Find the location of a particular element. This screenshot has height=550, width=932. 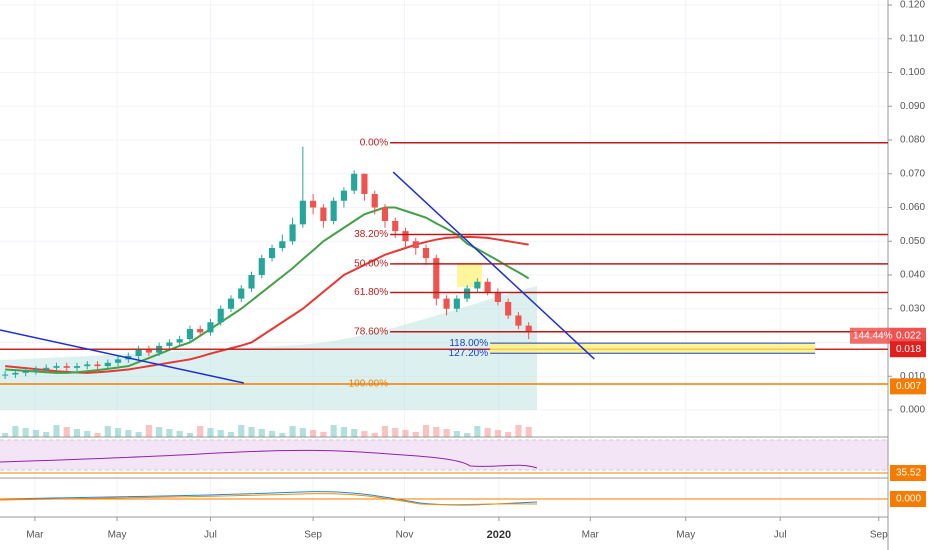

y-tick-label: 0.000 is located at coordinates (912, 410).